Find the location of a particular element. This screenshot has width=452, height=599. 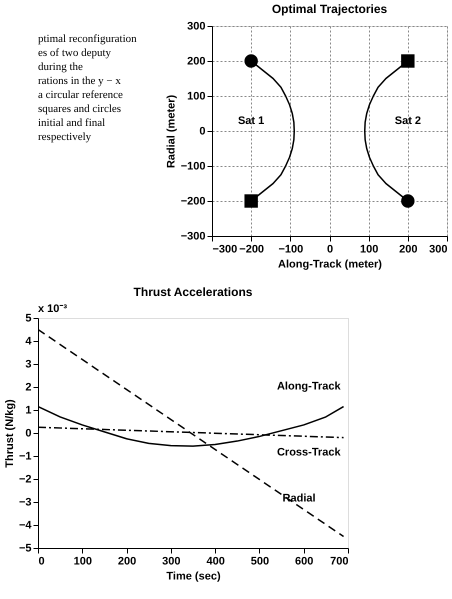

text: during the is located at coordinates (61, 67).